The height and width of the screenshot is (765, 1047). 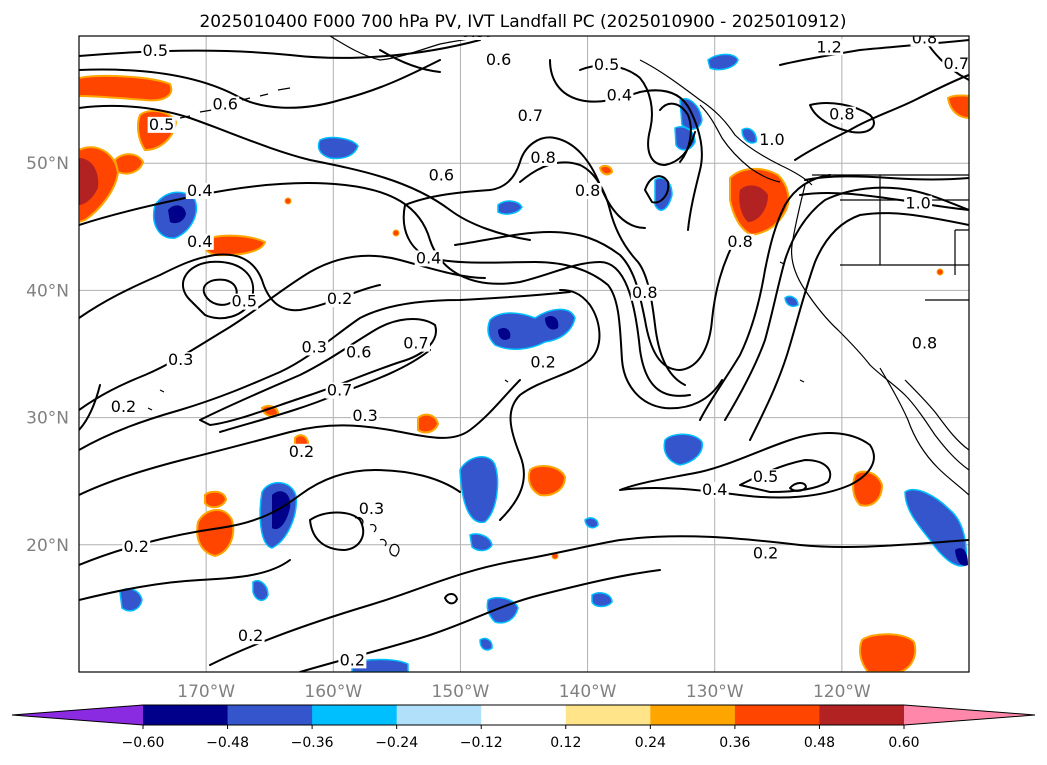 I want to click on lat-tick-label: 40°N, so click(x=47, y=291).